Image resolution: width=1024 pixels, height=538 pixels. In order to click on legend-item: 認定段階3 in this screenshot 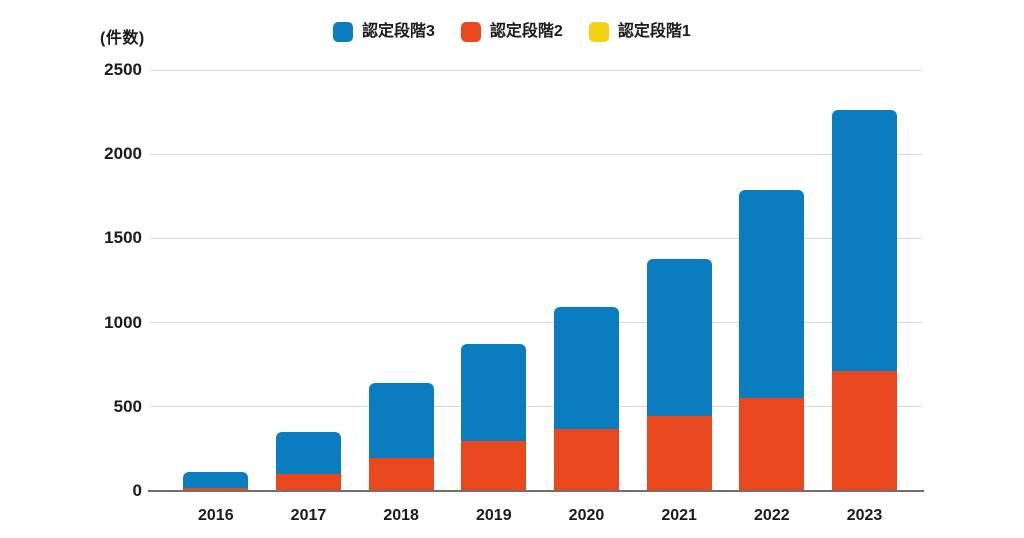, I will do `click(384, 32)`.